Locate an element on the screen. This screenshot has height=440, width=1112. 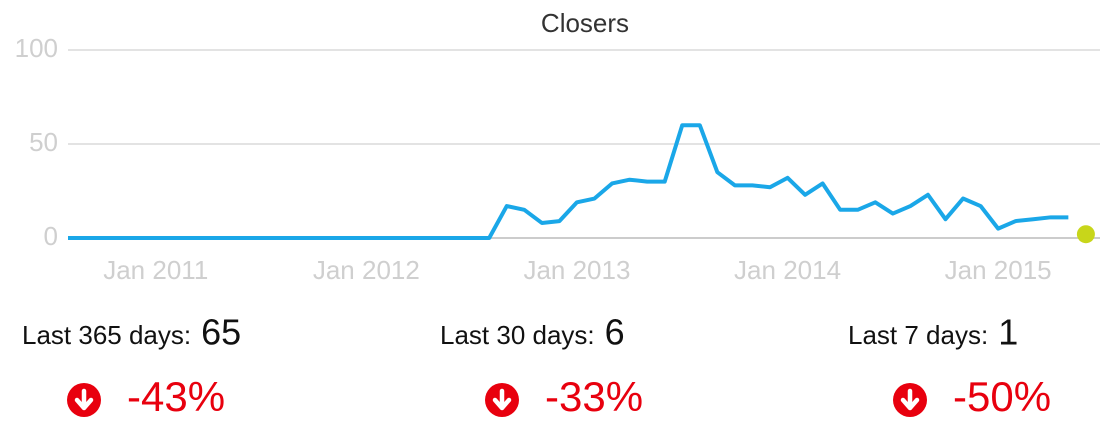
x-tick-label: Jan 2013 is located at coordinates (576, 270).